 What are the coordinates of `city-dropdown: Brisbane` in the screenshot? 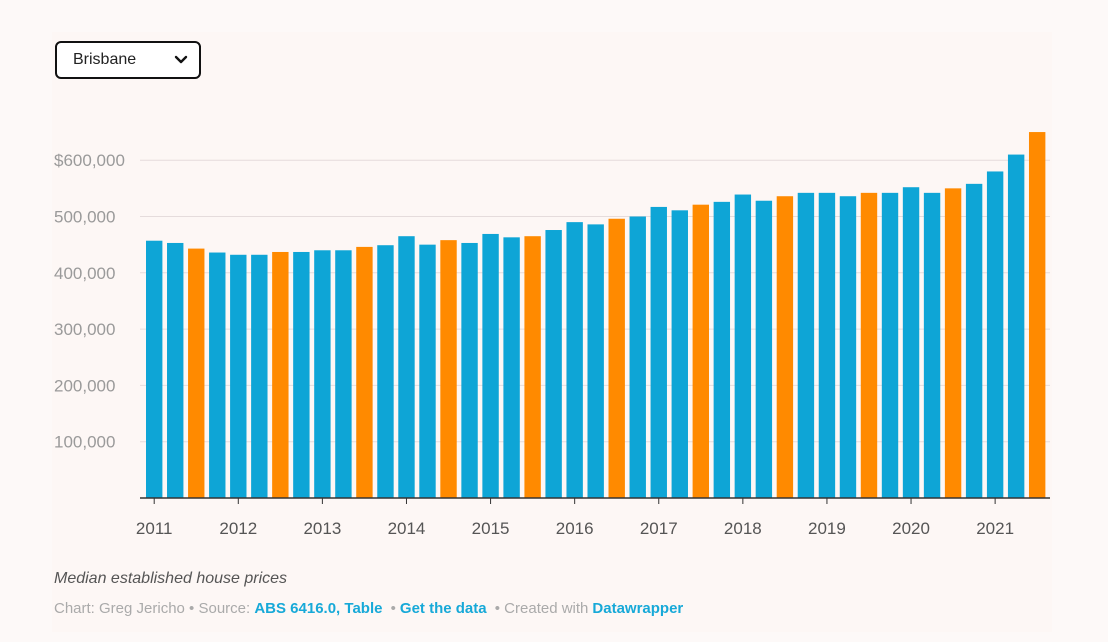 It's located at (128, 60).